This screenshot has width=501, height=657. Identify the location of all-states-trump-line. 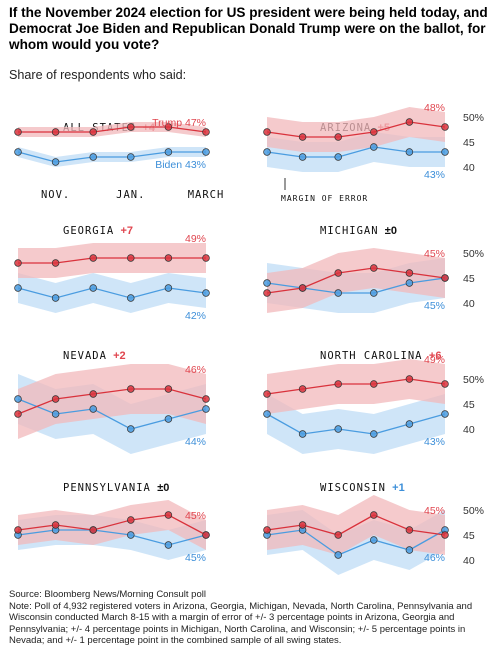
(112, 129).